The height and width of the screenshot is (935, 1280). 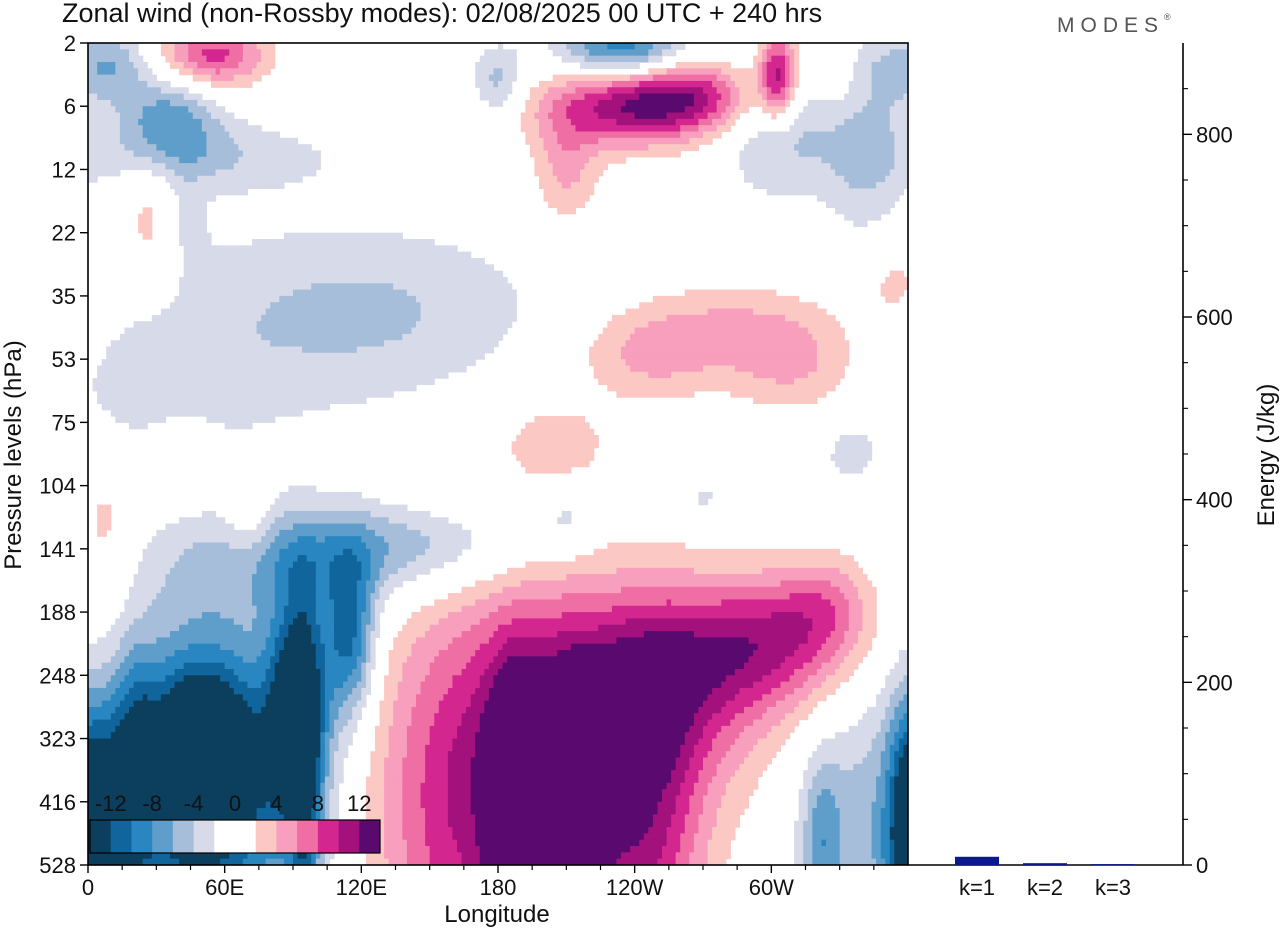 What do you see at coordinates (101, 836) in the screenshot?
I see `colorbar-swatch` at bounding box center [101, 836].